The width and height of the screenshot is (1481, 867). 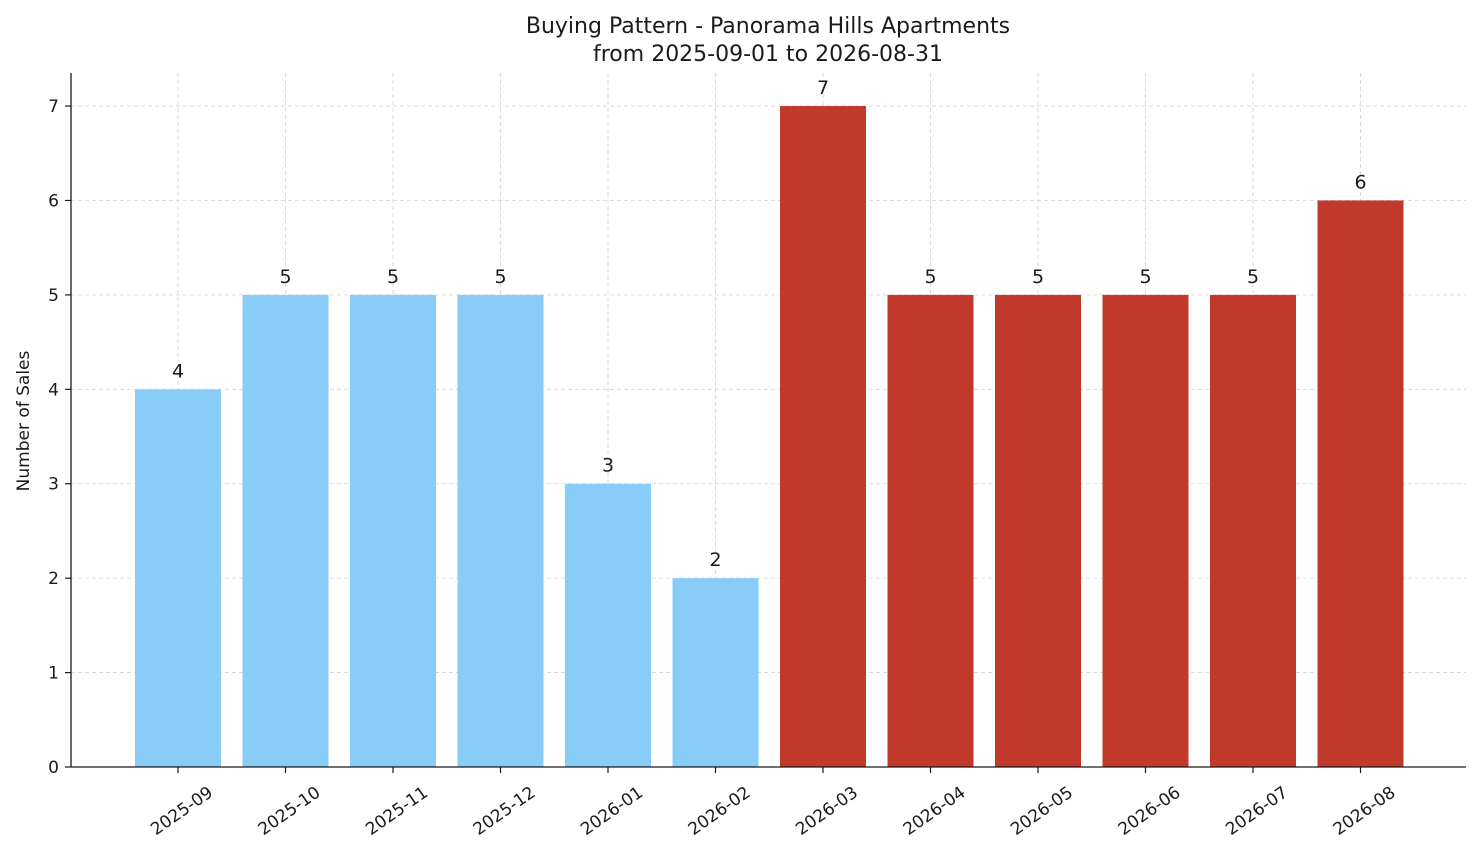 What do you see at coordinates (53, 296) in the screenshot?
I see `y-tick-label: 5` at bounding box center [53, 296].